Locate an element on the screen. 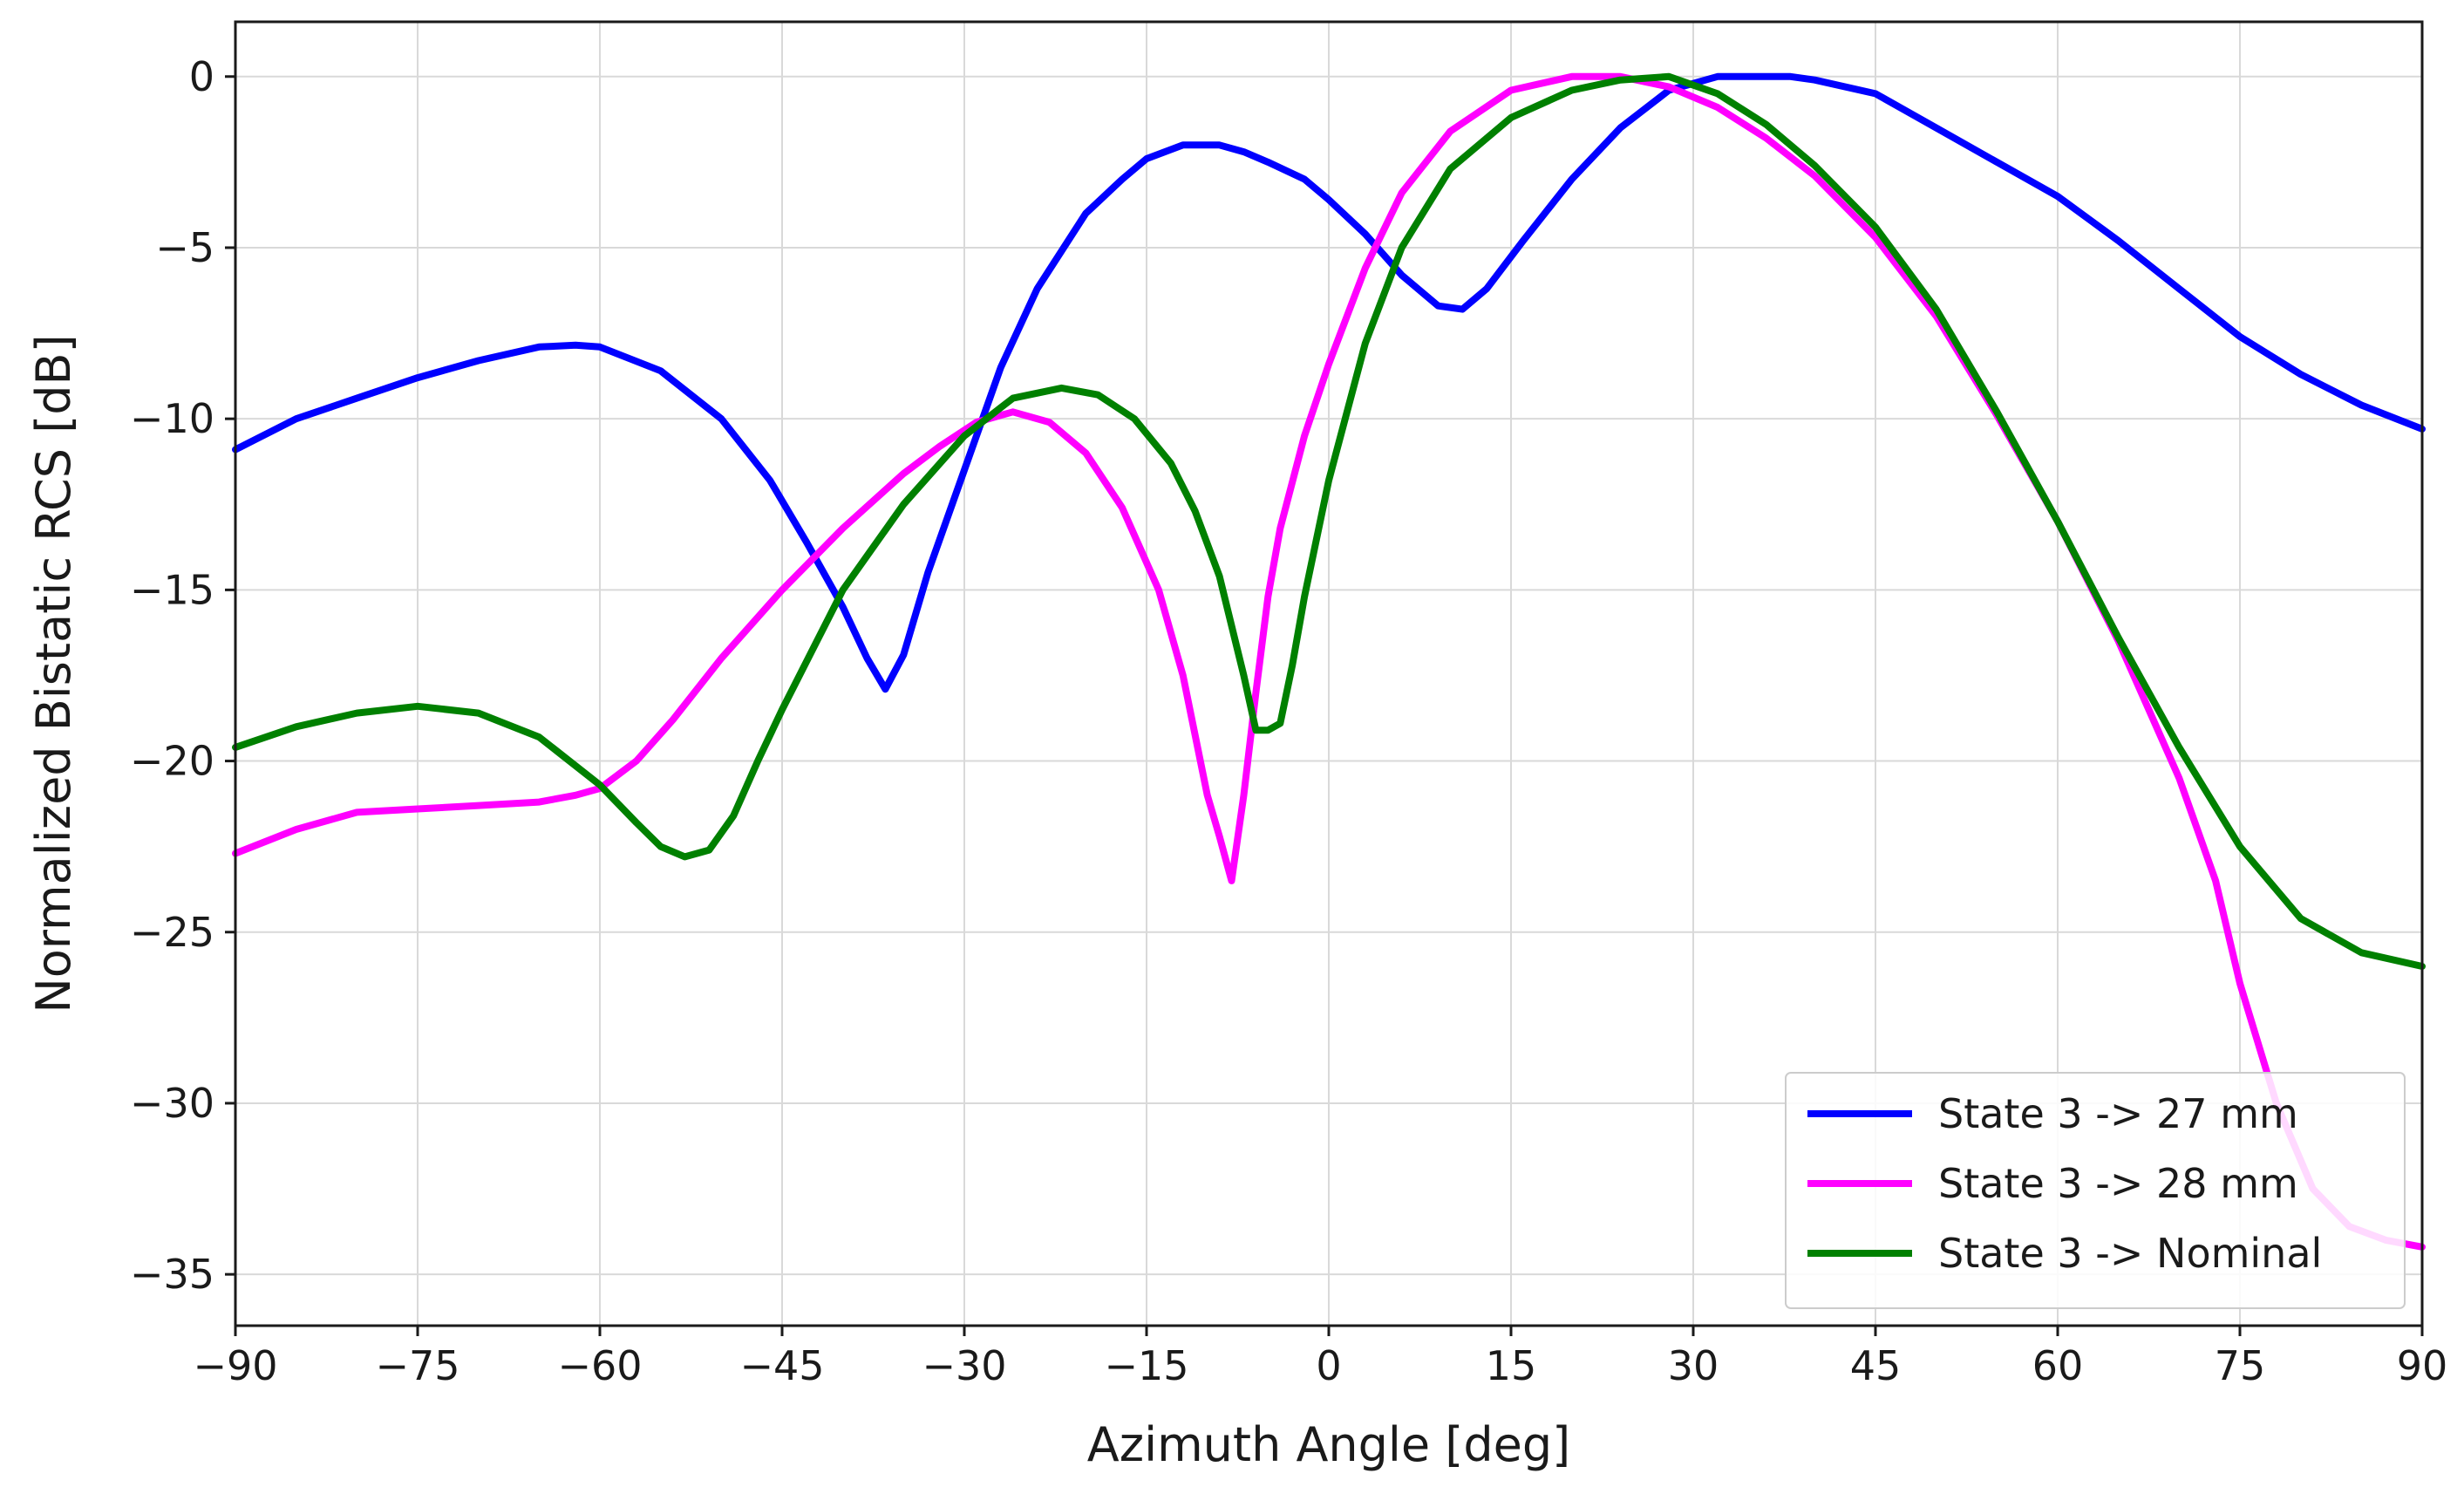 The image size is (2464, 1494). x-tick-label: 45 is located at coordinates (1876, 1365).